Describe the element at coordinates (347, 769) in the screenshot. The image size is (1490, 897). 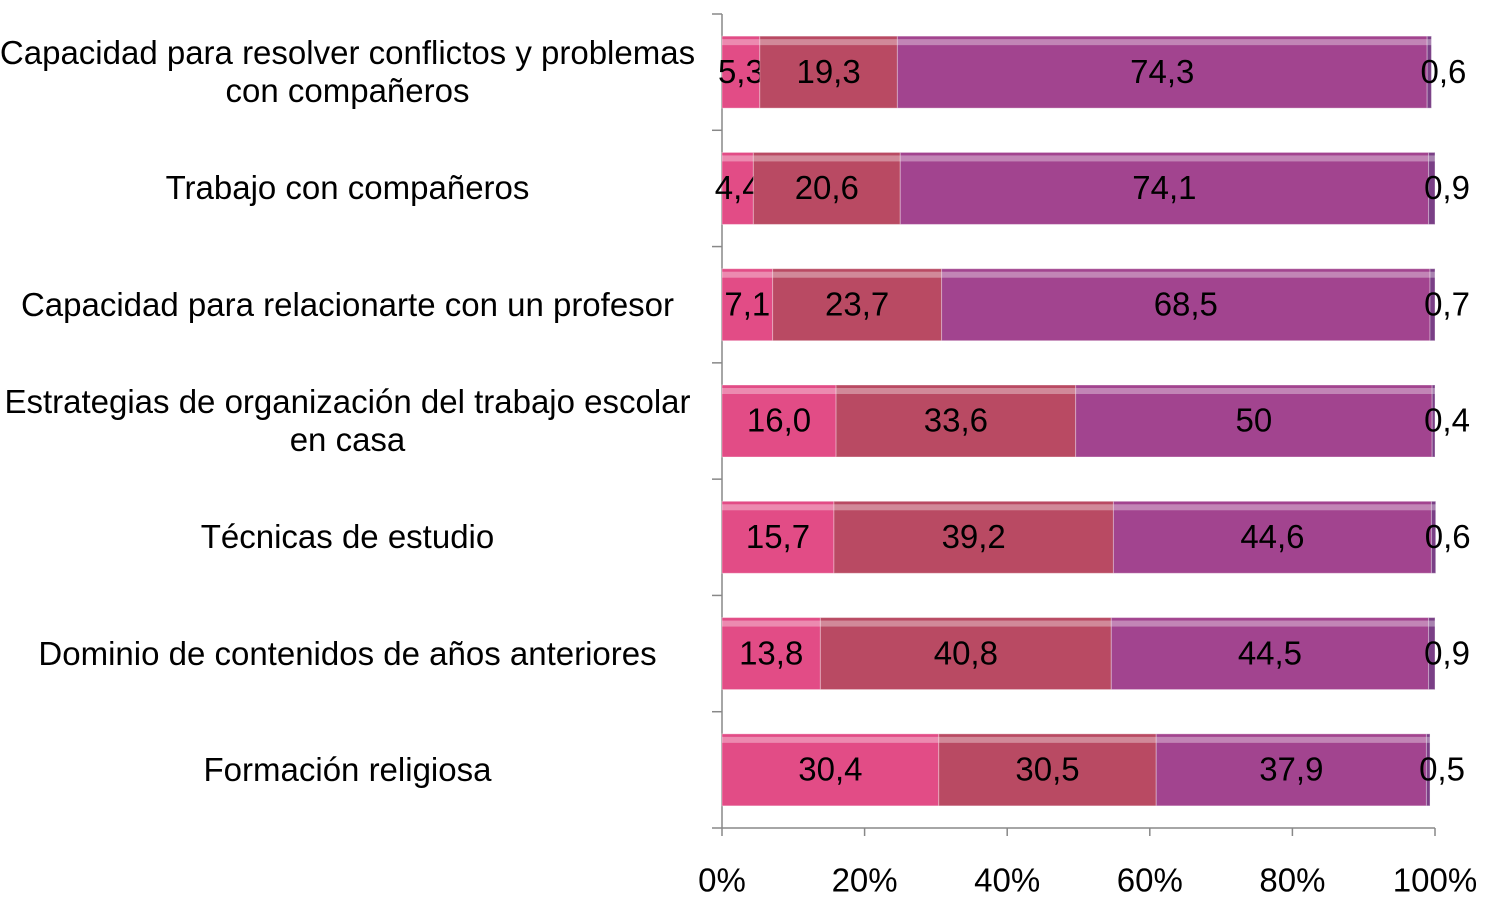
I see `category-label: Formación religiosa` at that location.